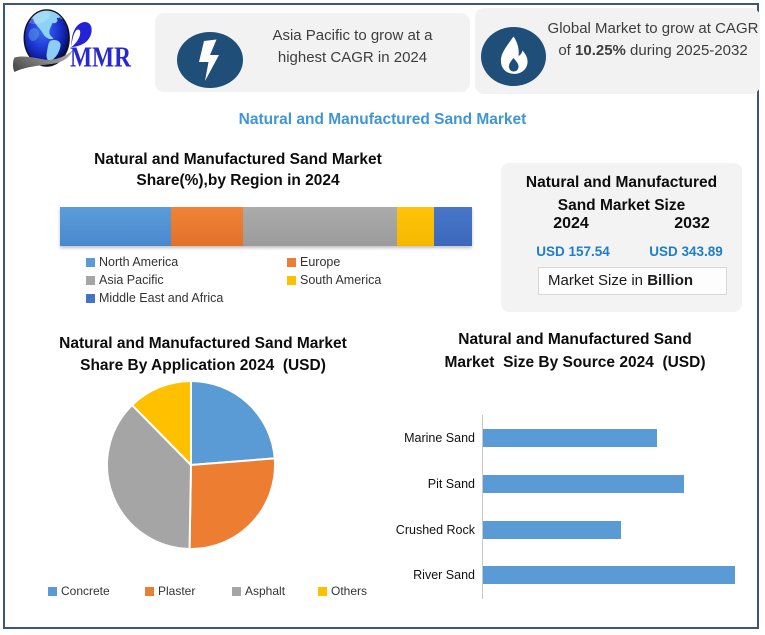 This screenshot has height=635, width=765. Describe the element at coordinates (101, 58) in the screenshot. I see `svg-text: MMR` at that location.